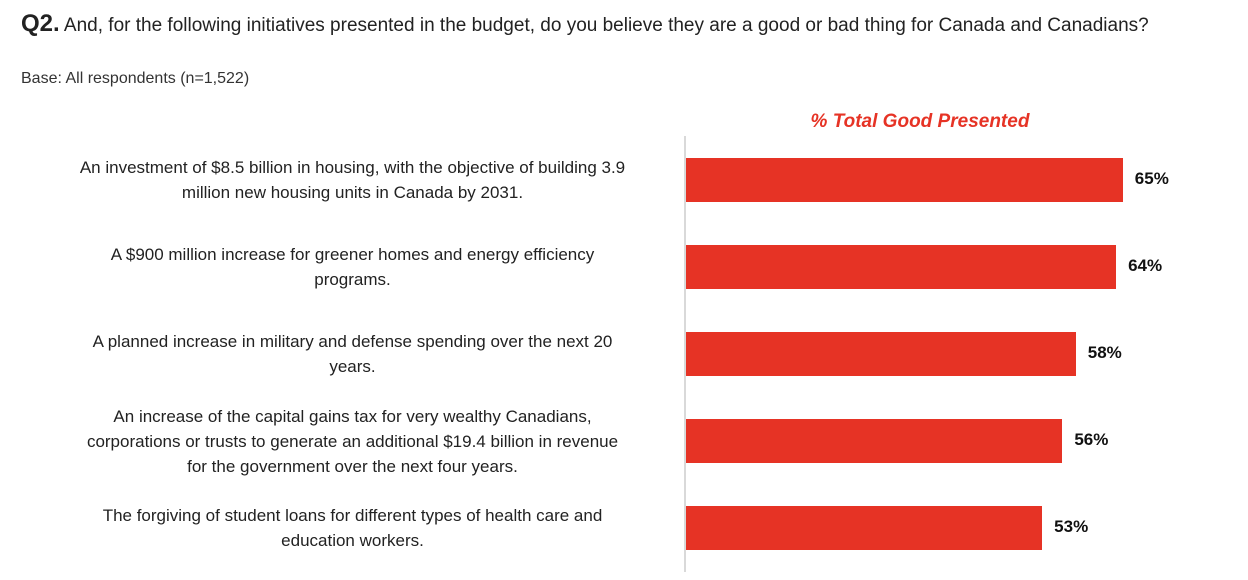 Image resolution: width=1248 pixels, height=580 pixels. What do you see at coordinates (1091, 439) in the screenshot?
I see `data-label: 56%` at bounding box center [1091, 439].